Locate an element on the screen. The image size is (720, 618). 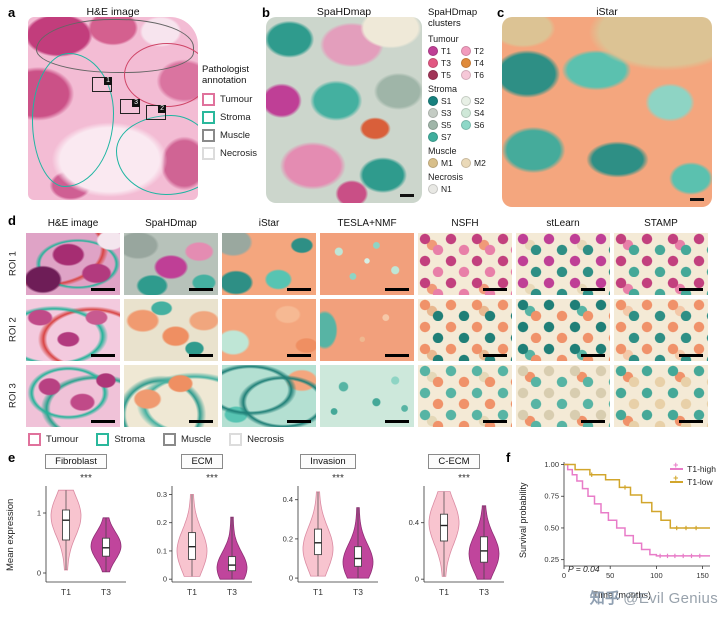
roi-marker: 1 is located at coordinates (102, 84).